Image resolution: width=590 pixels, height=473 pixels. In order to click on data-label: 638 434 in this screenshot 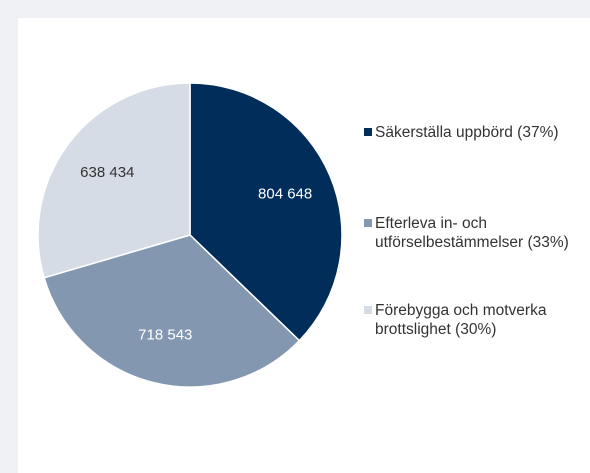, I will do `click(107, 172)`.